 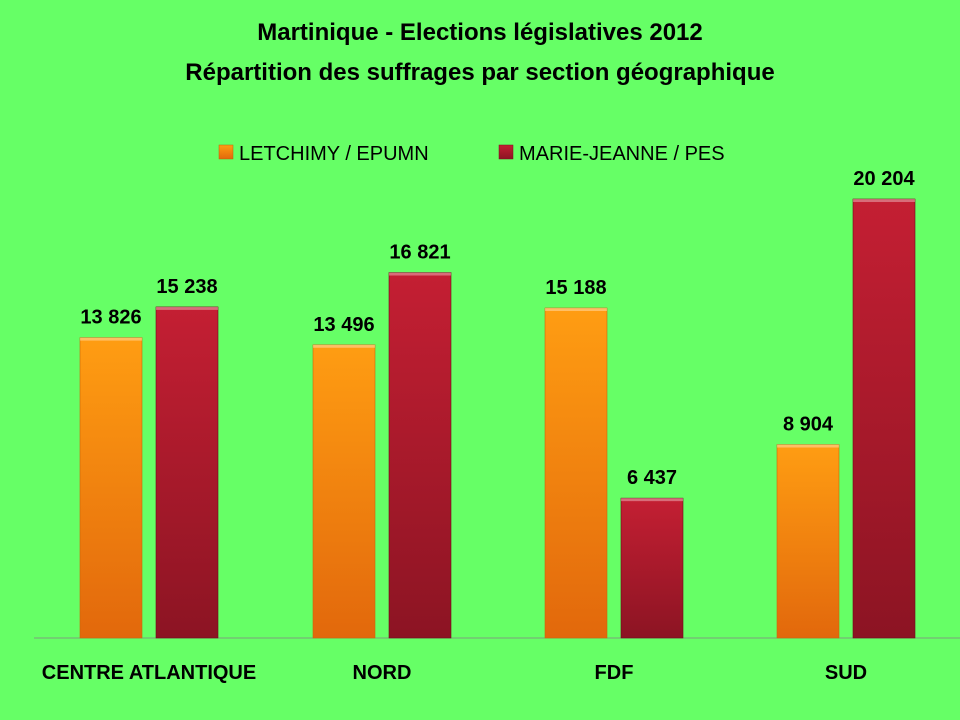 What do you see at coordinates (471, 154) in the screenshot?
I see `legend: LETCHIMY / EPUMN MARIE-JEANNE / PES` at bounding box center [471, 154].